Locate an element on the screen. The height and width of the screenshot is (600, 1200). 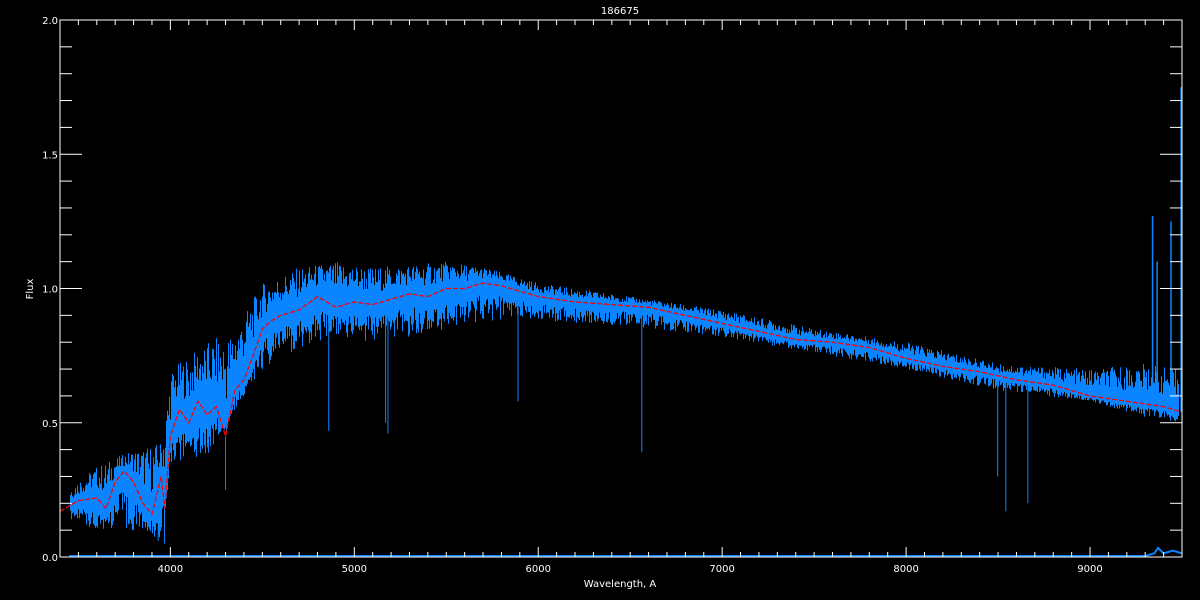
x-tick-label: 4000 is located at coordinates (170, 569).